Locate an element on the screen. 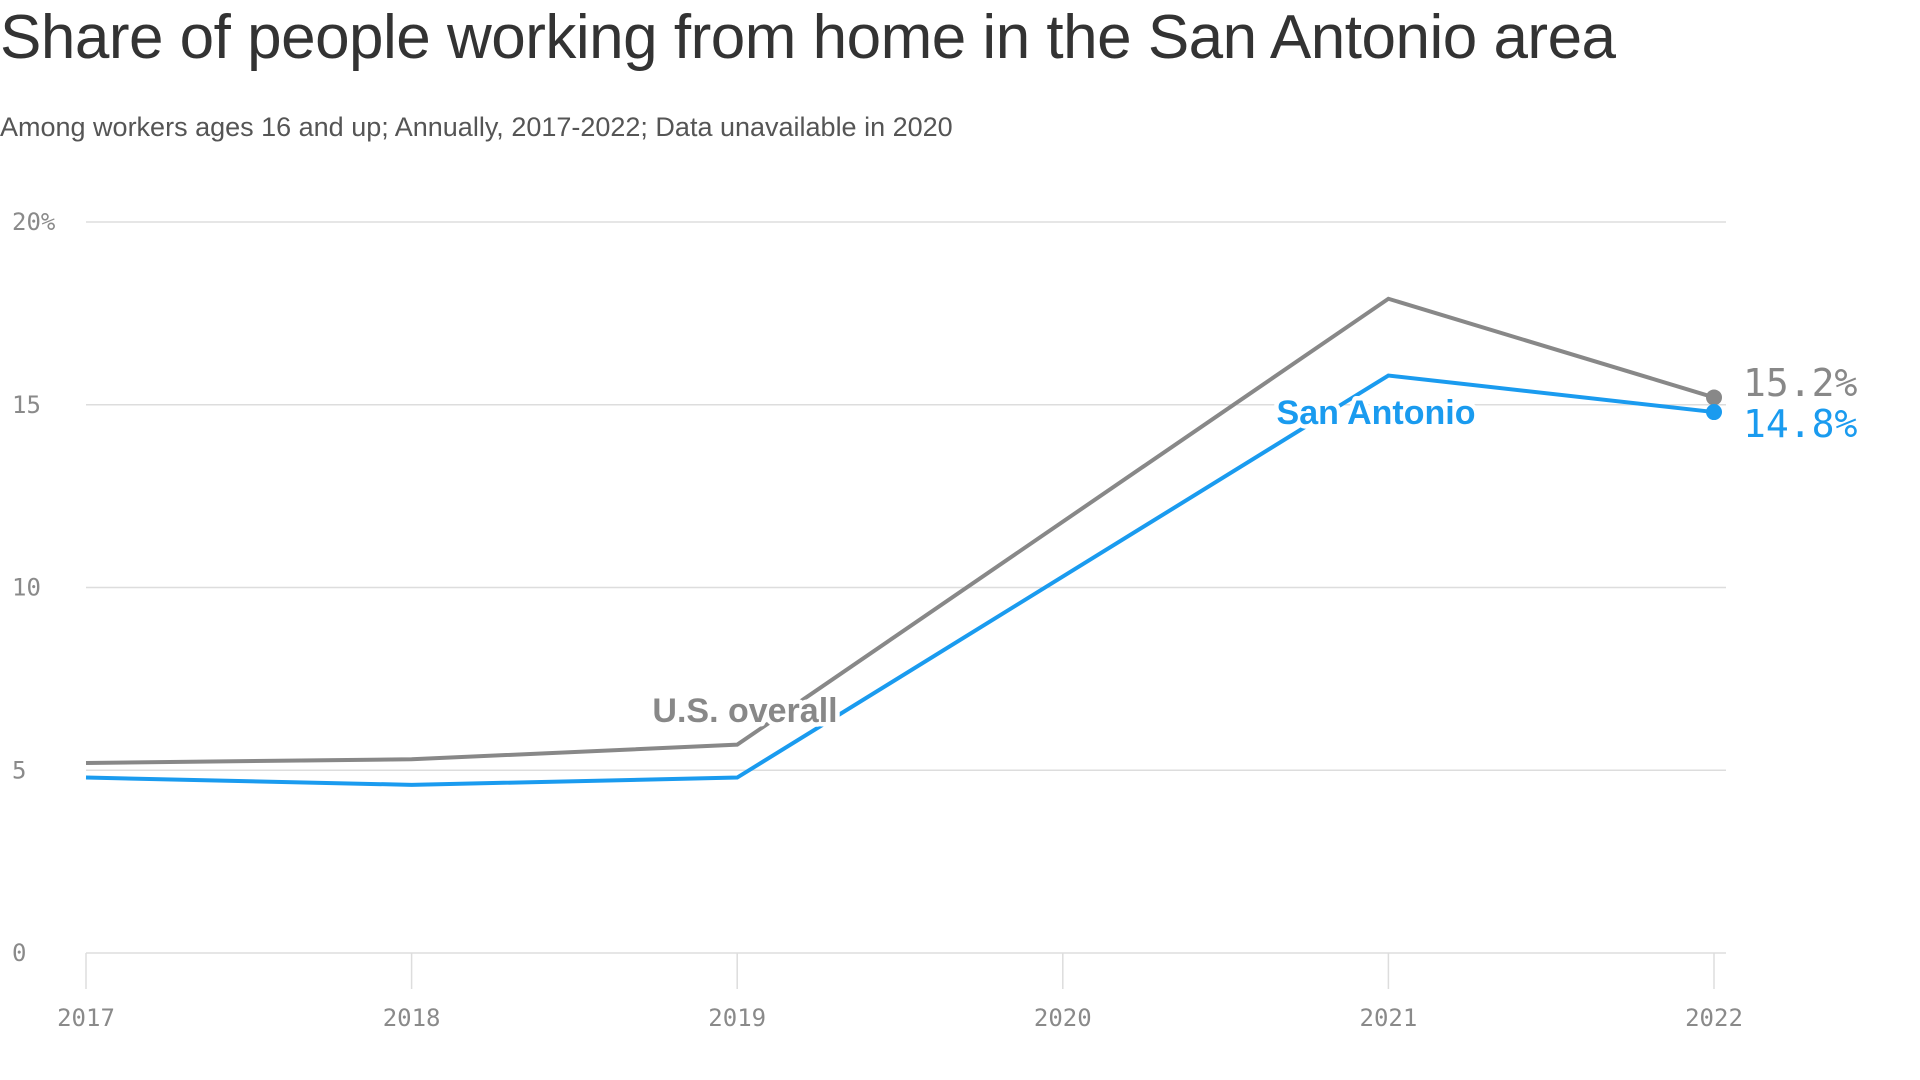 The width and height of the screenshot is (1920, 1080). x-tick-label: 2021 is located at coordinates (1389, 1018).